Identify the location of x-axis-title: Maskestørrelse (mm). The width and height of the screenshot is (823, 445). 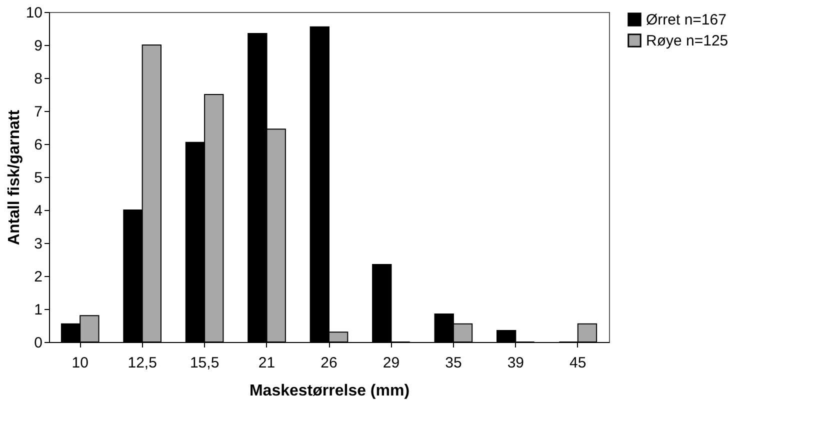
(329, 391).